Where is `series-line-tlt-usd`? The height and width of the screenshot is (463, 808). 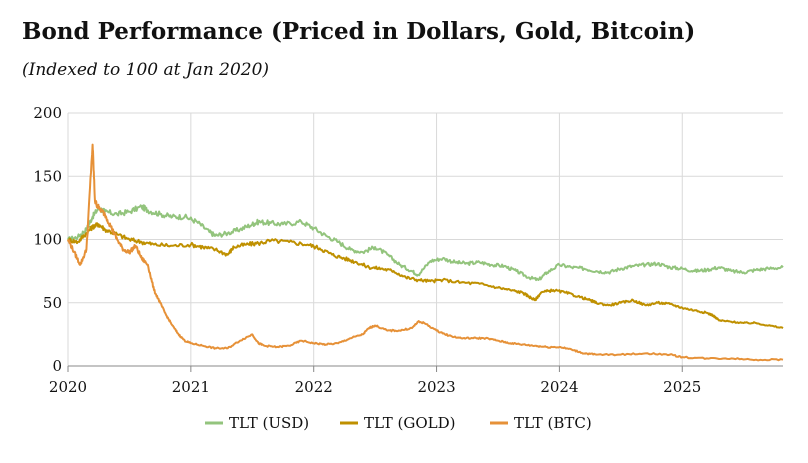 series-line-tlt-usd is located at coordinates (425, 243).